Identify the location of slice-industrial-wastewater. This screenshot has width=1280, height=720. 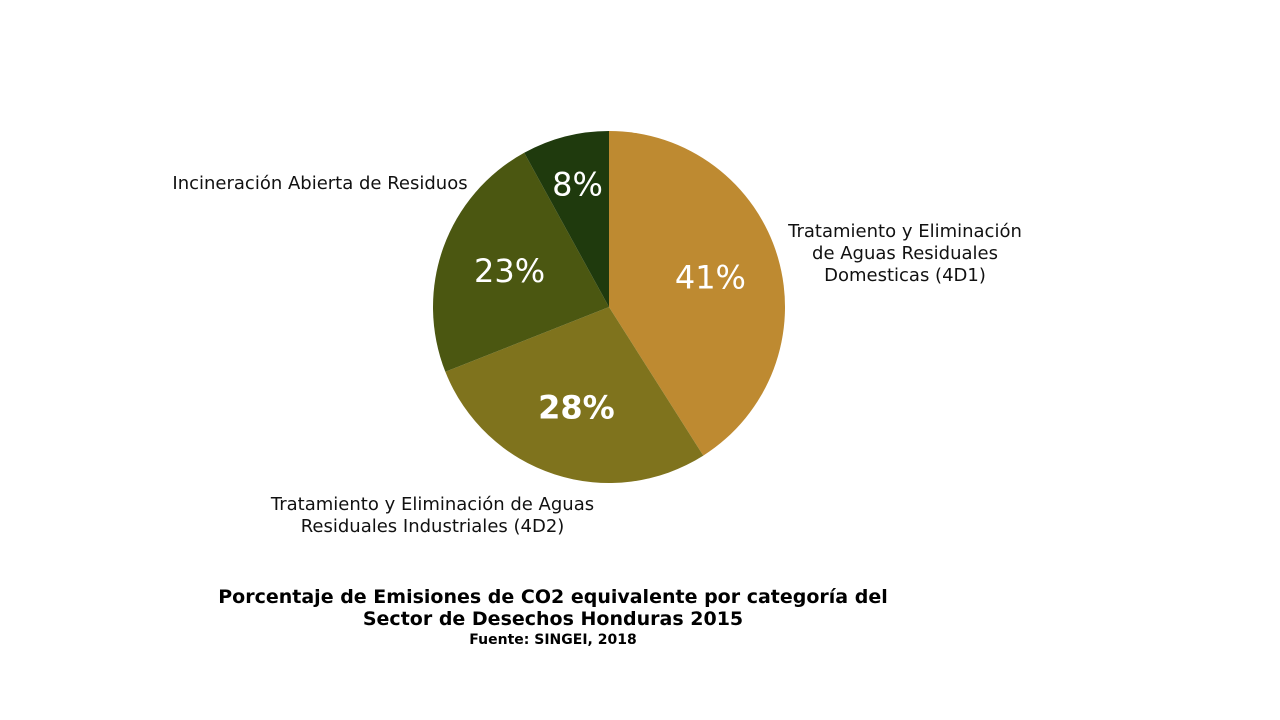
(574, 395).